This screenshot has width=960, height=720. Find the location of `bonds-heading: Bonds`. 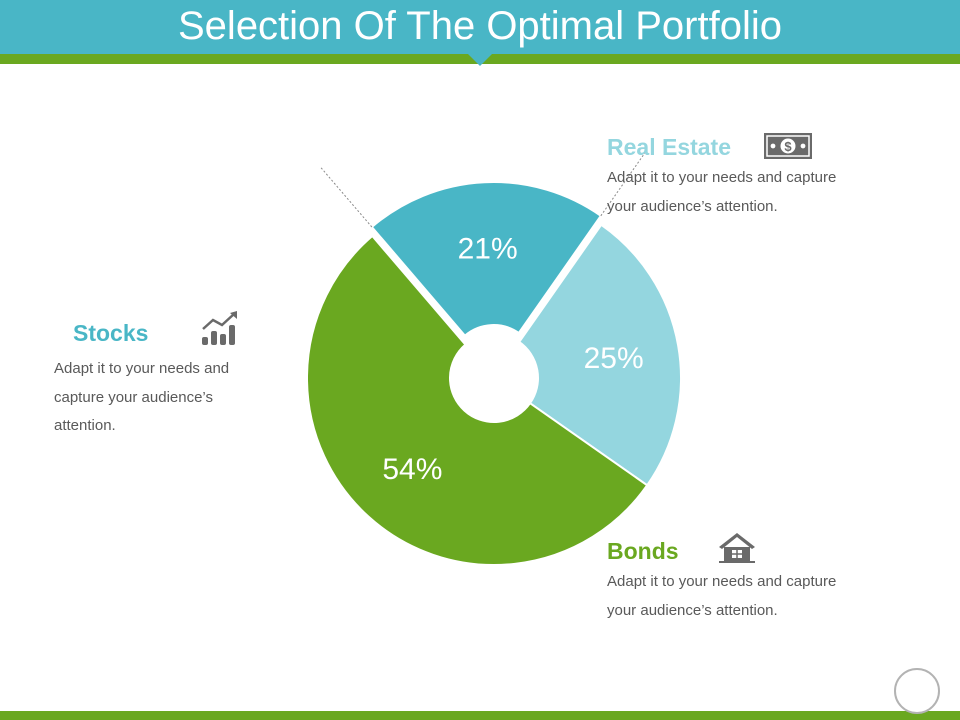

bonds-heading: Bonds is located at coordinates (643, 551).